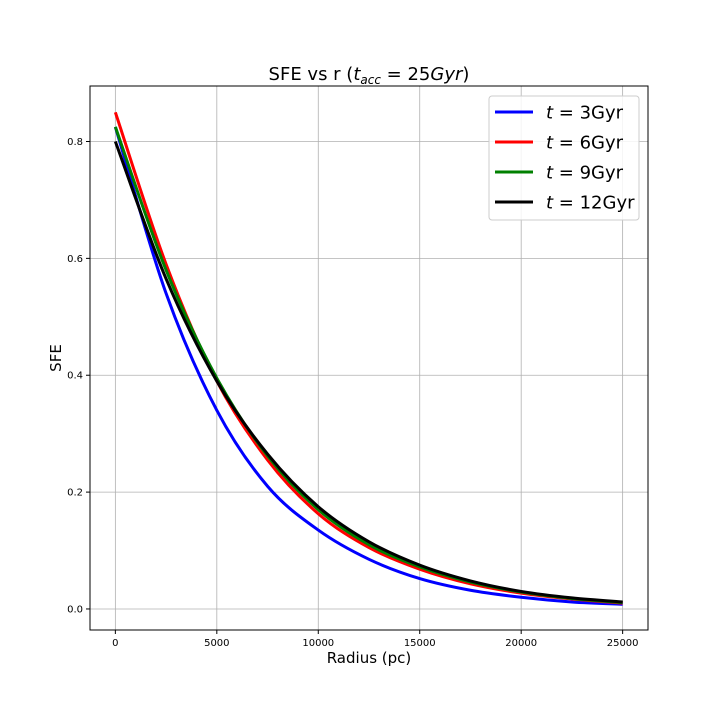  I want to click on legend-box, so click(564, 158).